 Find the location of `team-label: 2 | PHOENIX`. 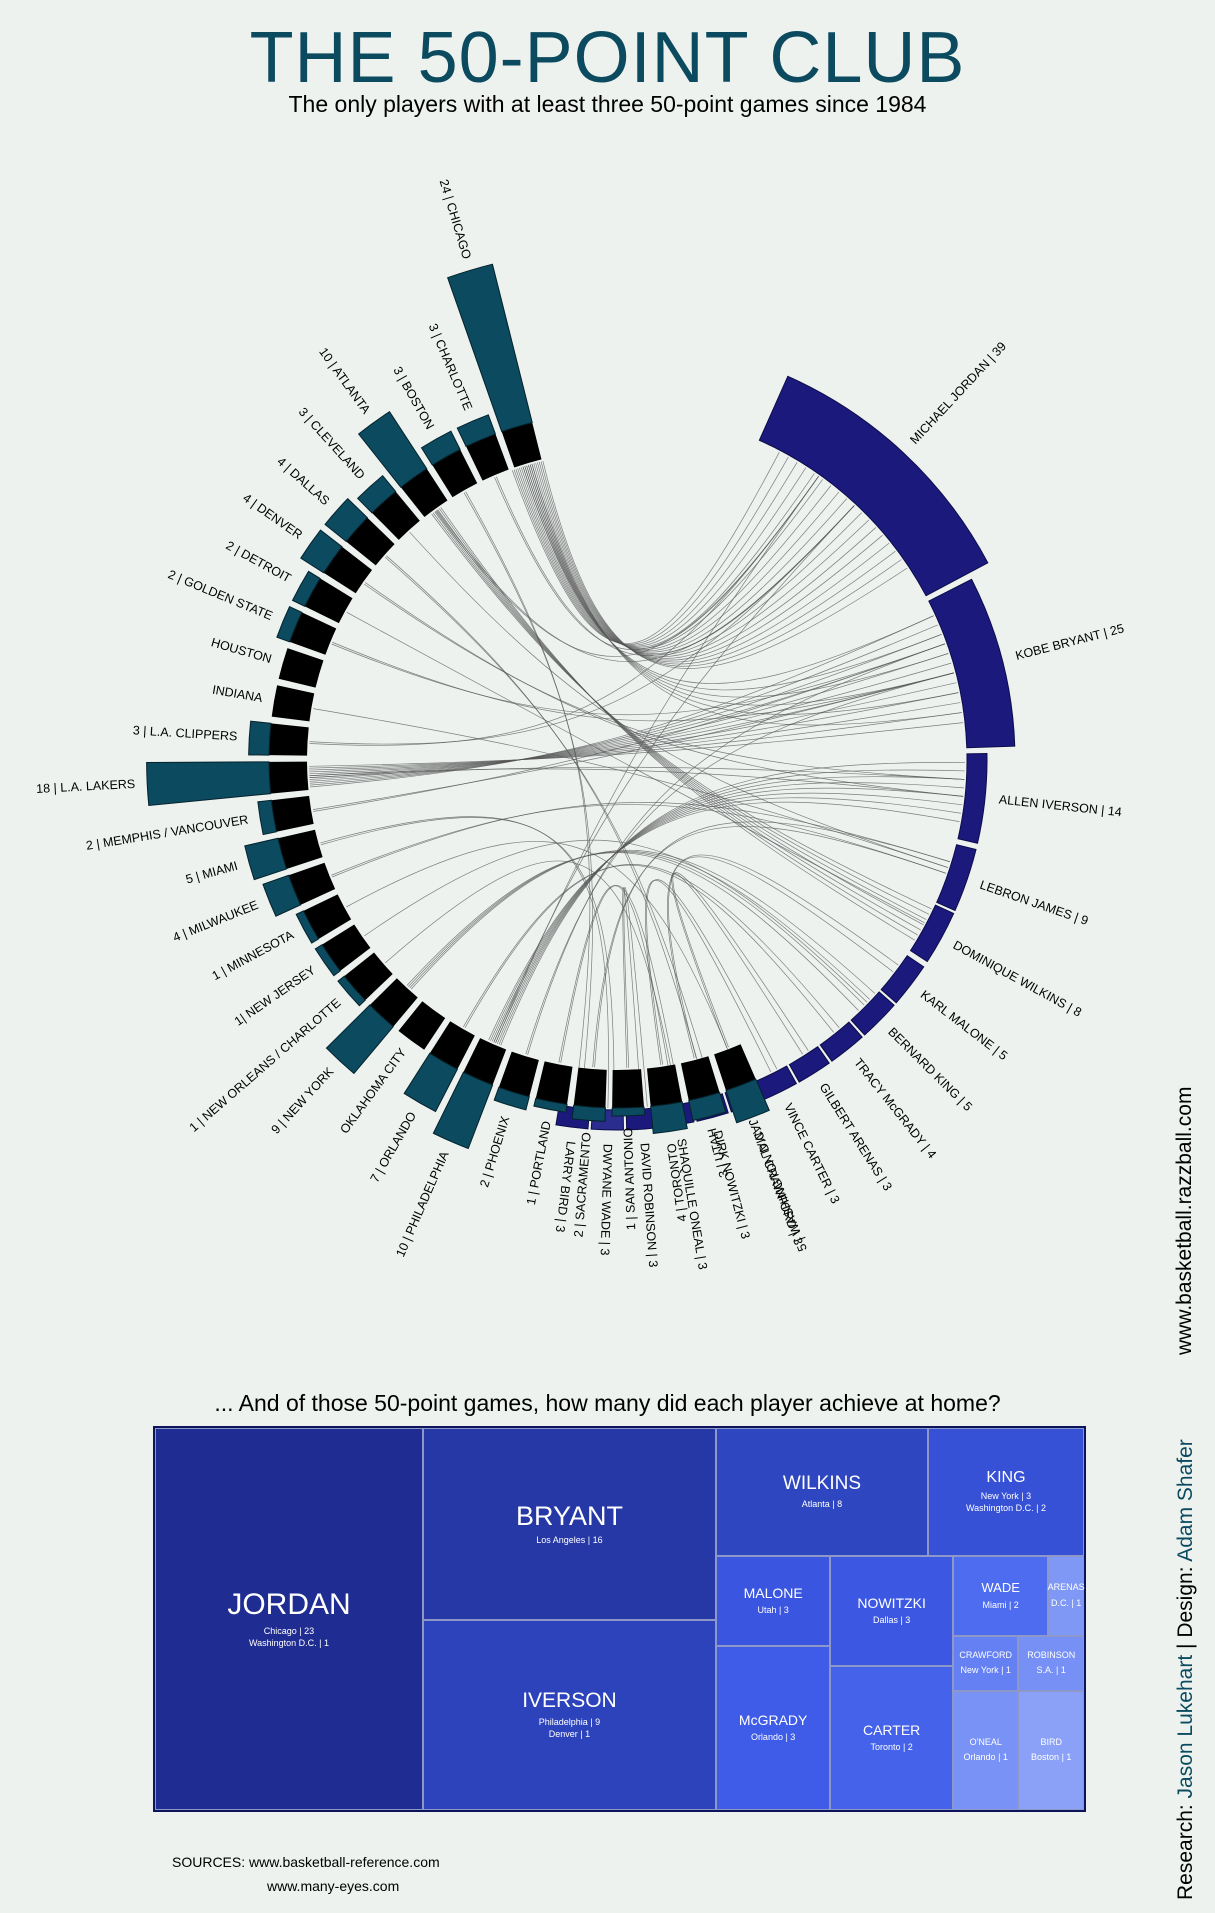

team-label: 2 | PHOENIX is located at coordinates (494, 1151).